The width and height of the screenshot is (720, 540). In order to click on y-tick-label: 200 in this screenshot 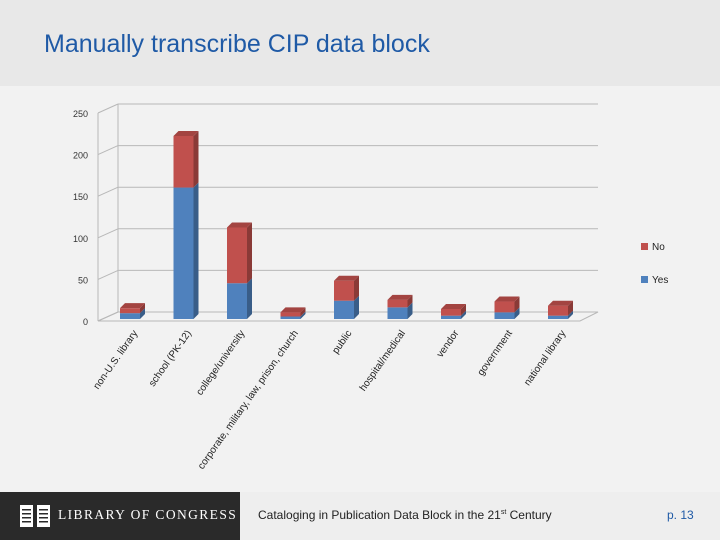, I will do `click(80, 156)`.